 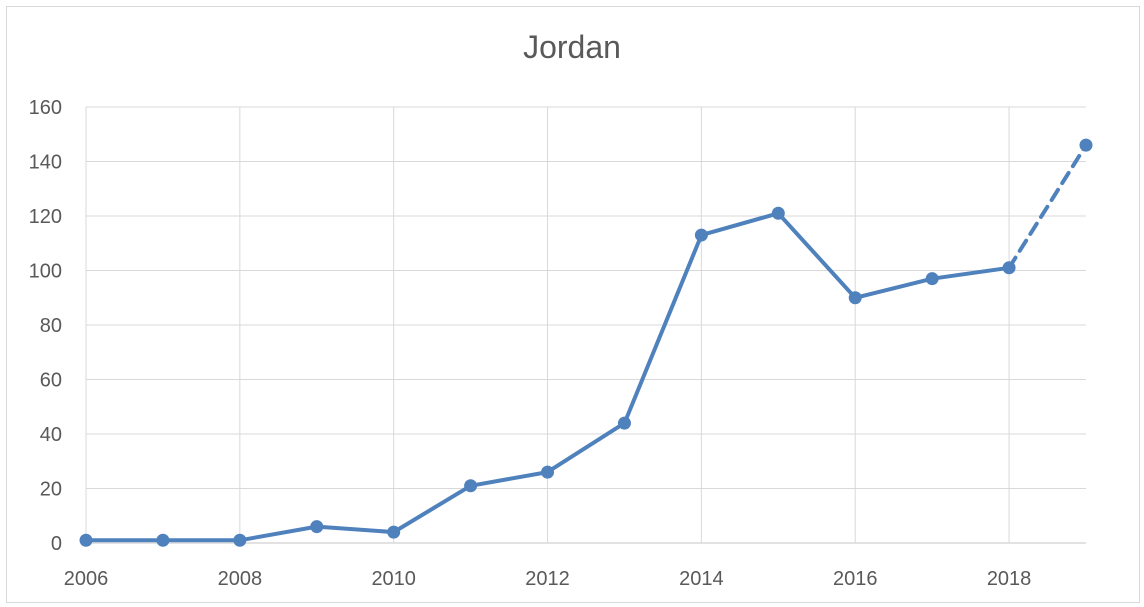 What do you see at coordinates (855, 579) in the screenshot?
I see `x-tick-label: 2016` at bounding box center [855, 579].